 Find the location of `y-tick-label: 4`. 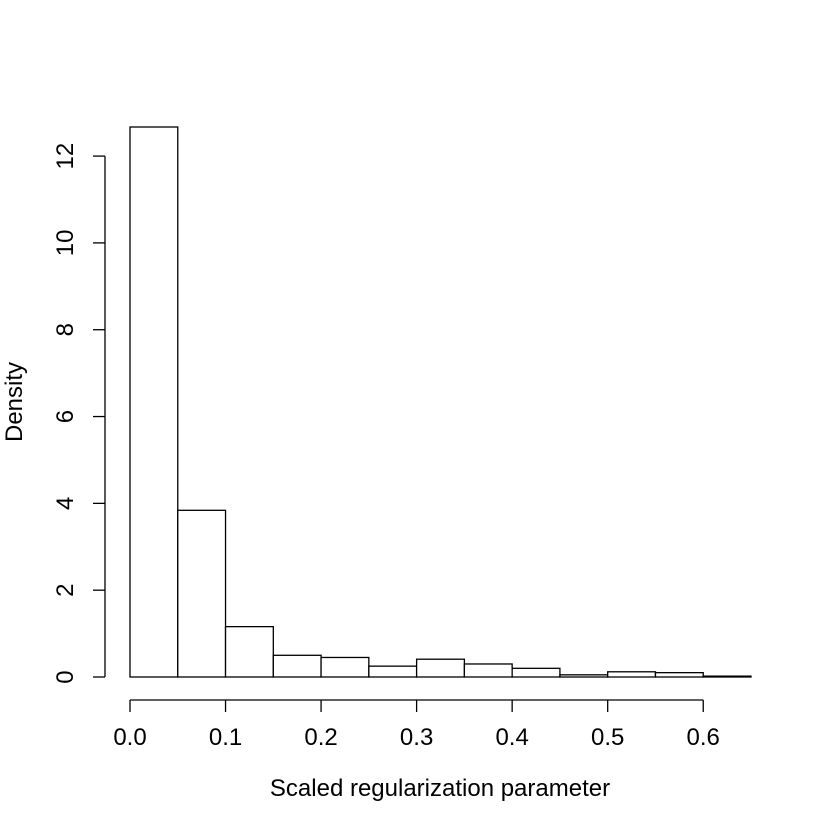

y-tick-label: 4 is located at coordinates (65, 503).